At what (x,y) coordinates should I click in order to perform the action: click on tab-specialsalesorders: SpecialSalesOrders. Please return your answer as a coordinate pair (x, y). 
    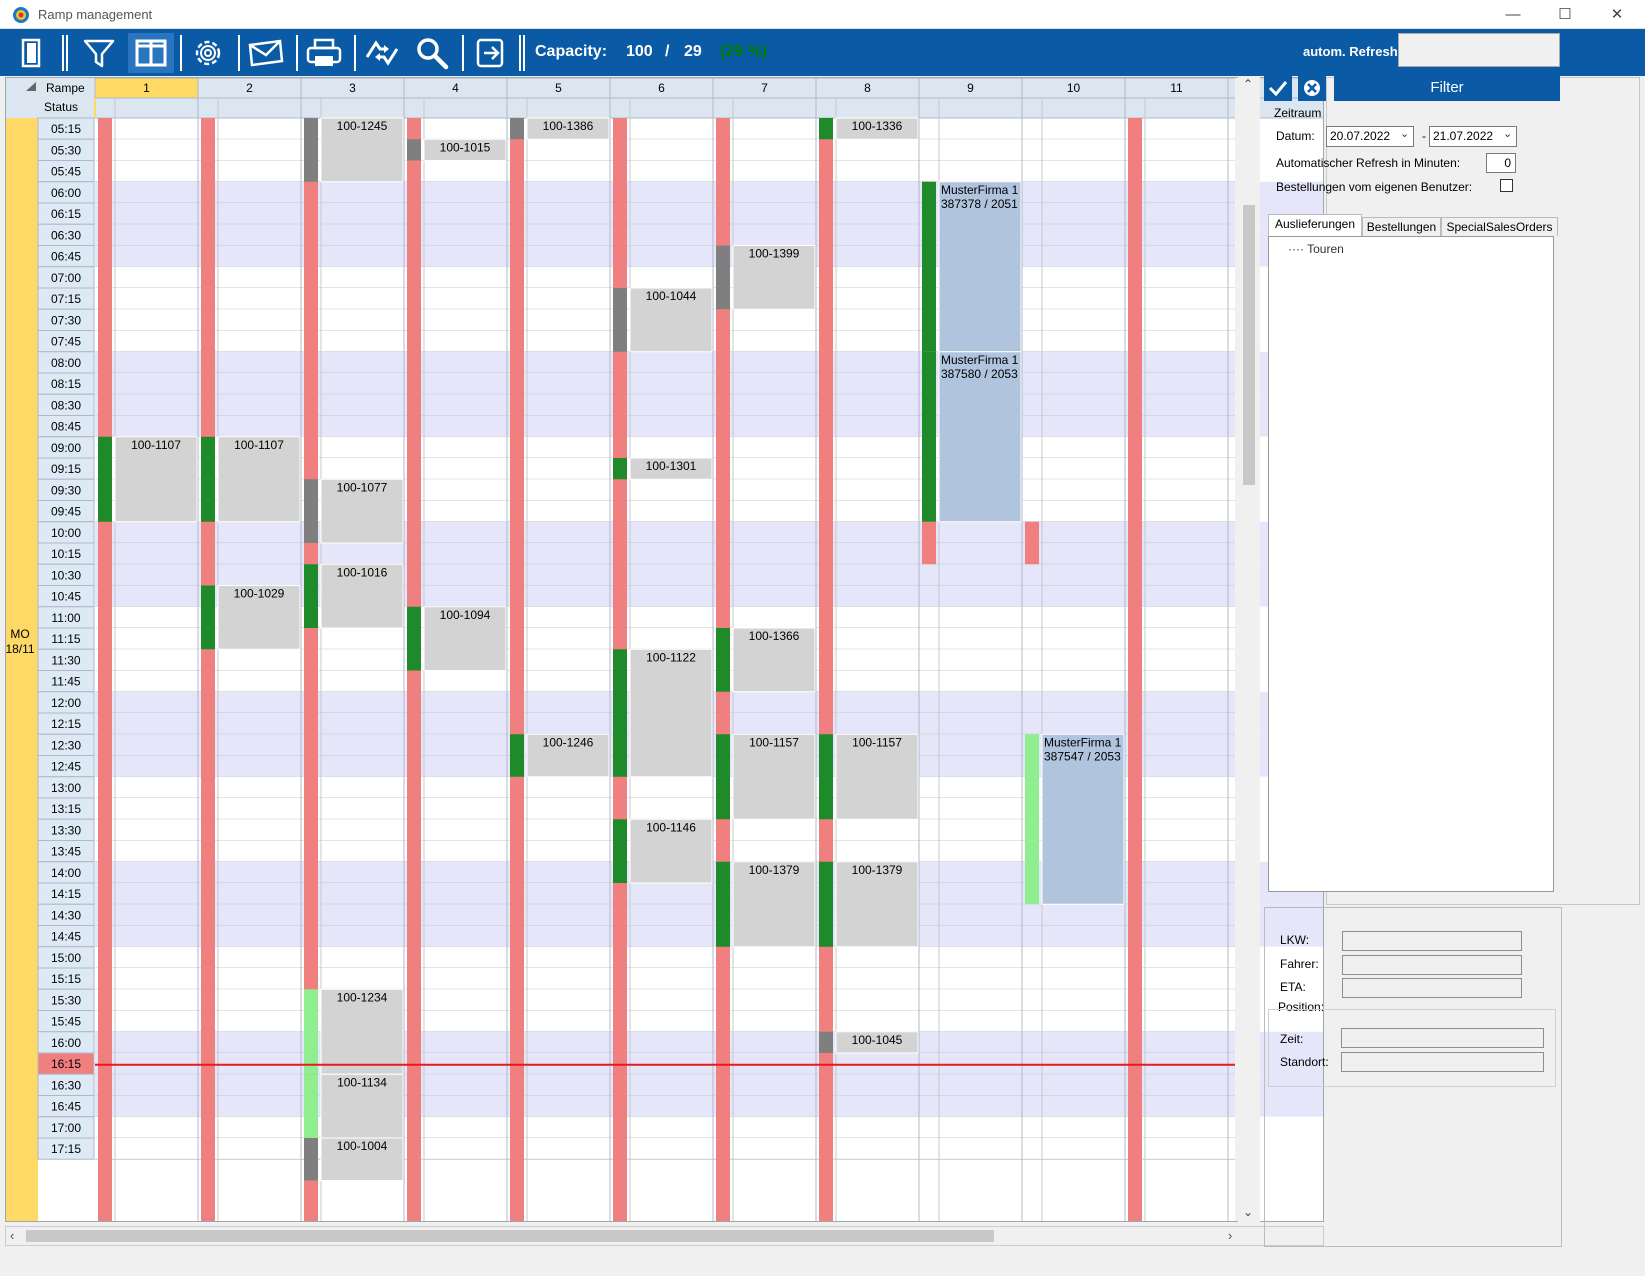
    Looking at the image, I should click on (1499, 226).